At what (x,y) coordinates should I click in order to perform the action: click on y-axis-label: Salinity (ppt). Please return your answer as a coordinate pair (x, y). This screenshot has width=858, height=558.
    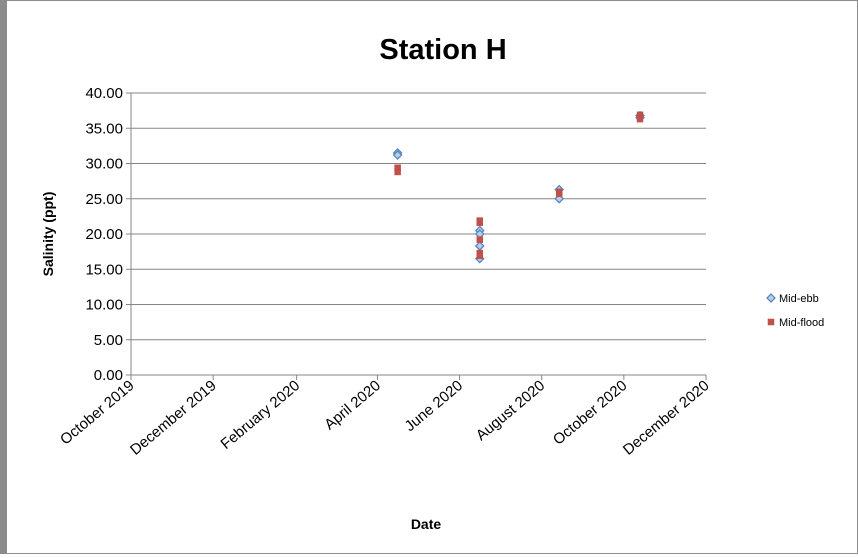
    Looking at the image, I should click on (48, 234).